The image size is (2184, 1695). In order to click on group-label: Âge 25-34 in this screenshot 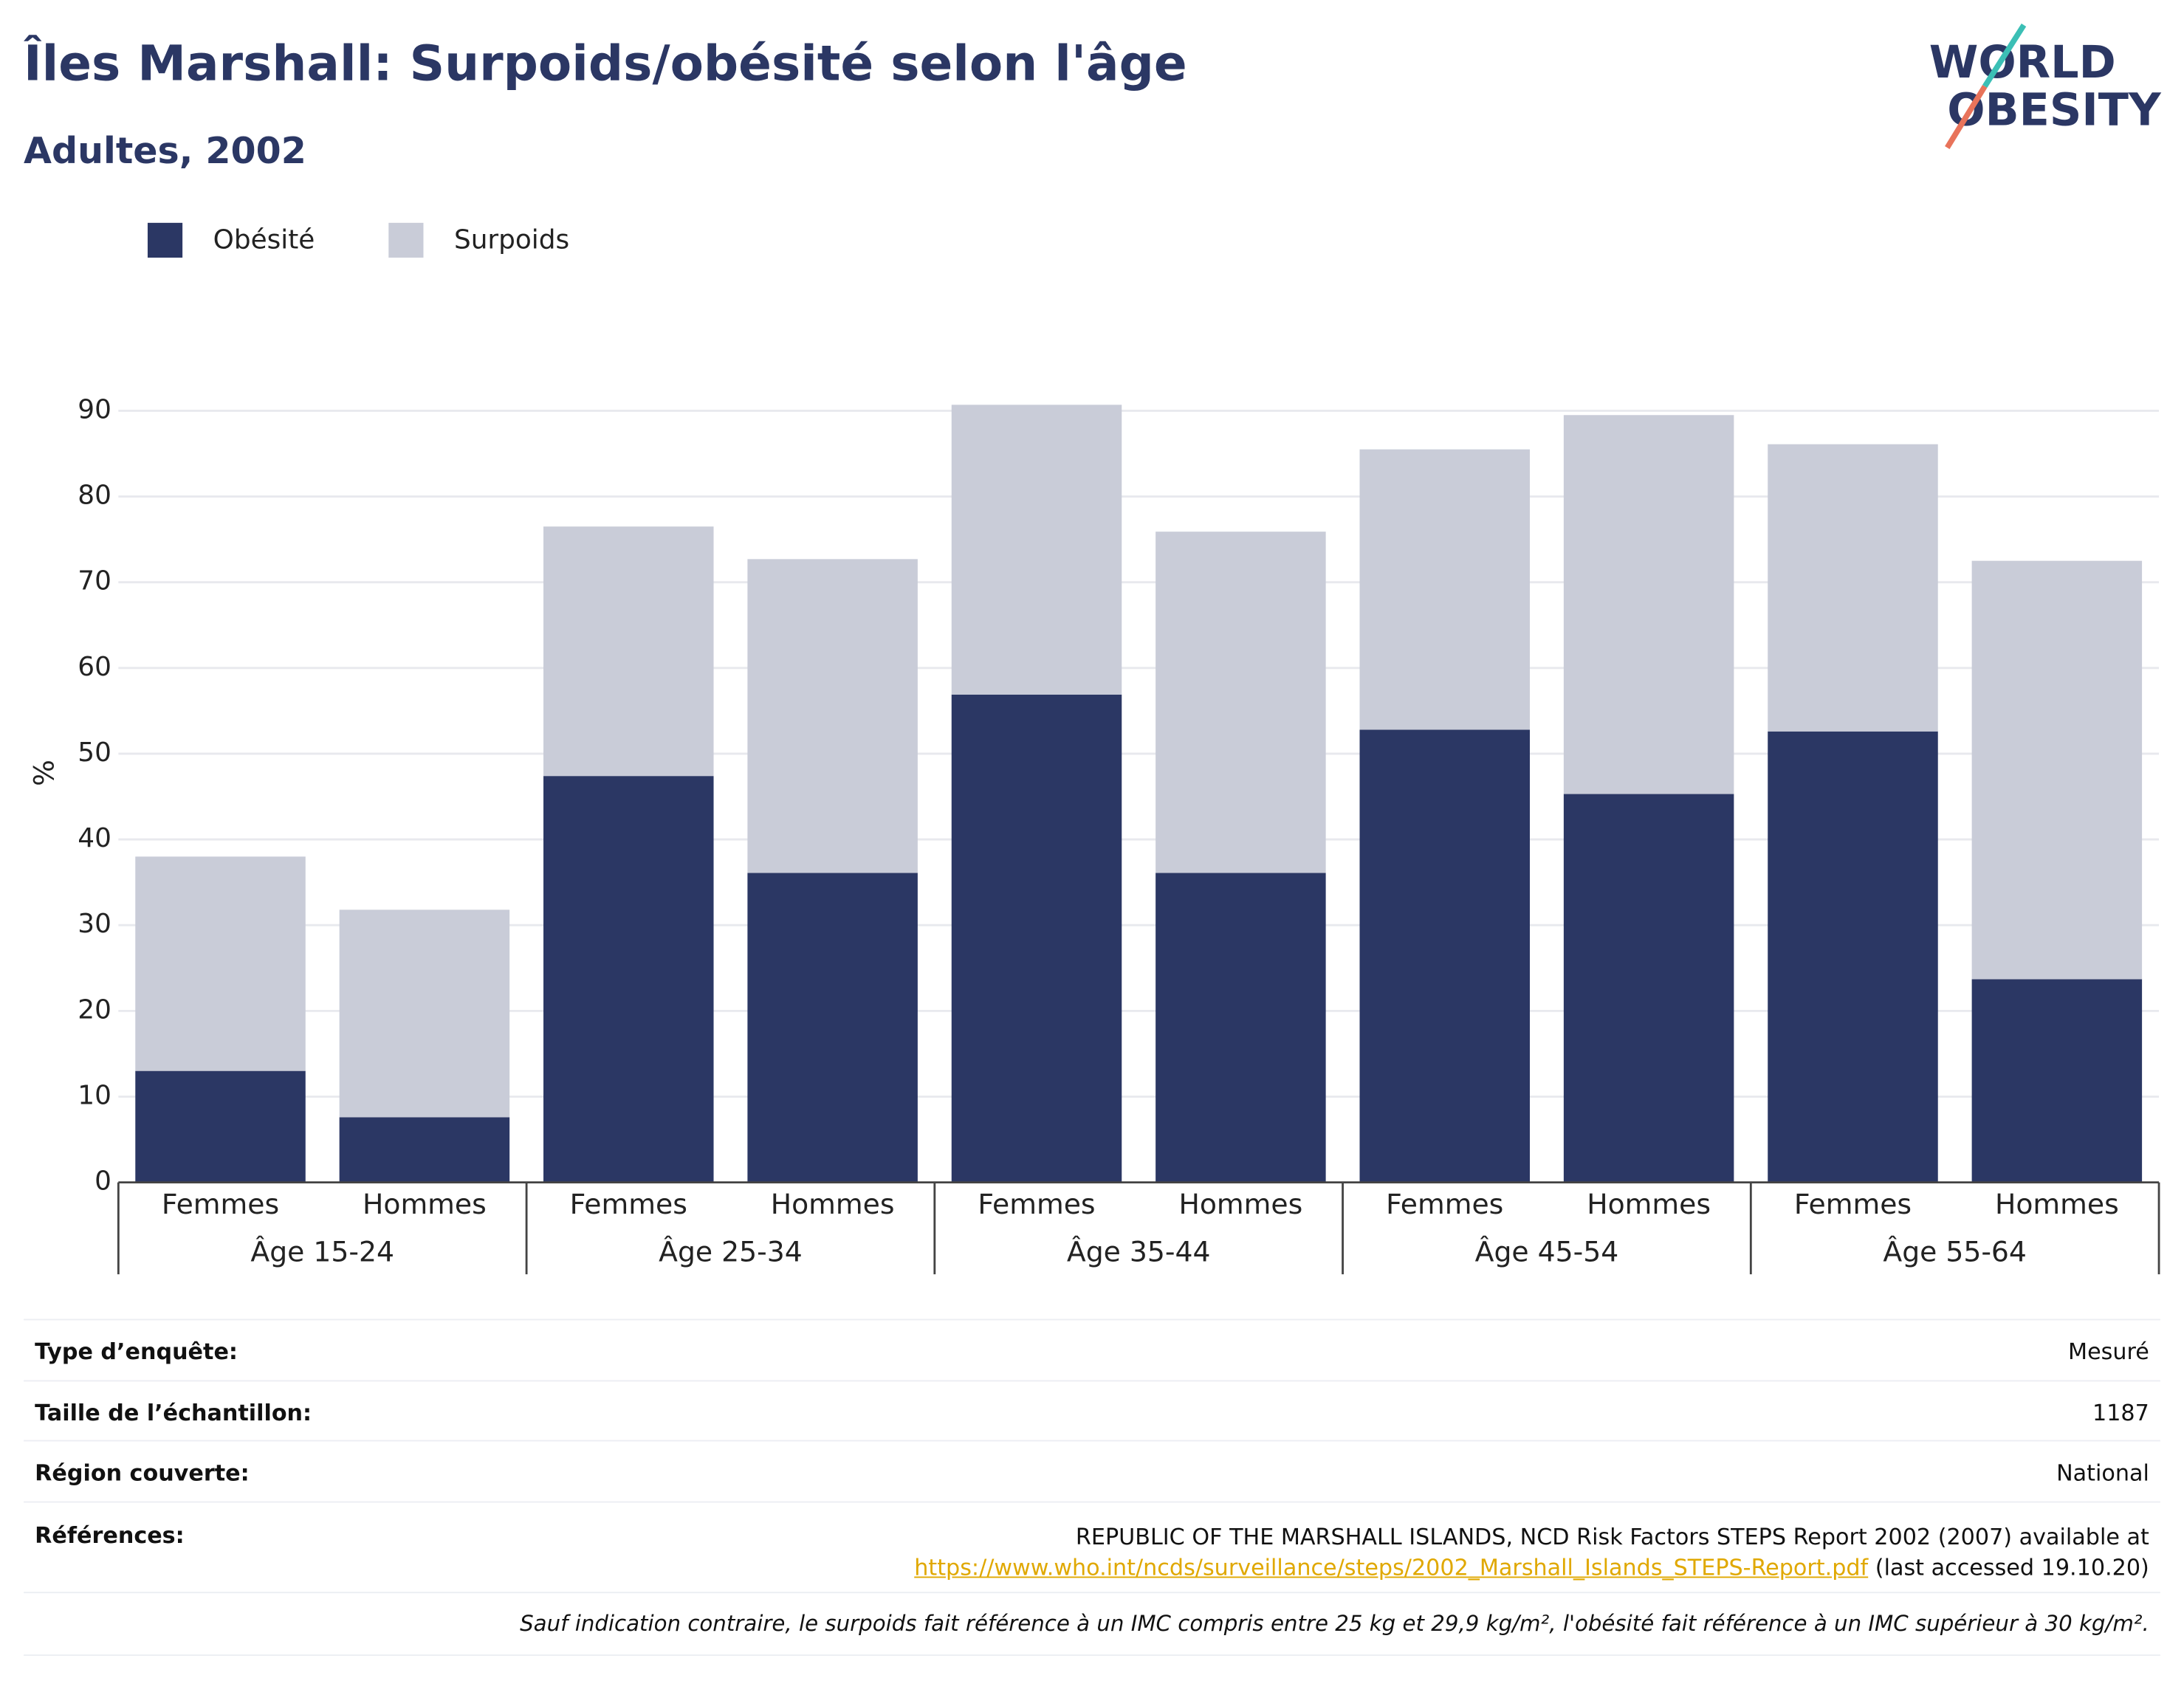, I will do `click(731, 1251)`.